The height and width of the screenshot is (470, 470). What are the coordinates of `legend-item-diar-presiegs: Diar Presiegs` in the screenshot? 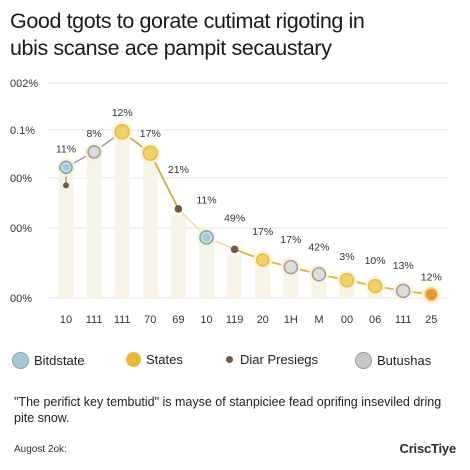 It's located at (272, 359).